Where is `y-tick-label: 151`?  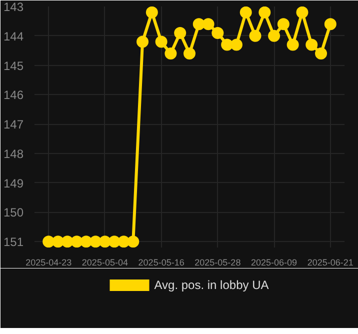
y-tick-label: 151 is located at coordinates (13, 242).